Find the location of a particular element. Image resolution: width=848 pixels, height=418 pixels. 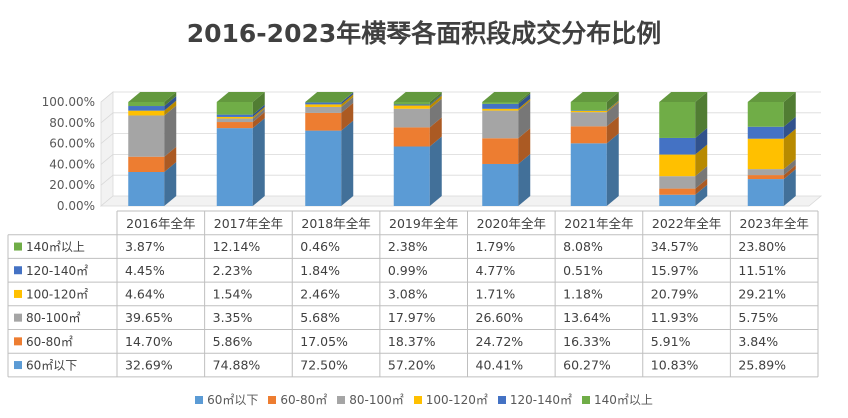

legend-label: 60㎡以下 is located at coordinates (233, 400).